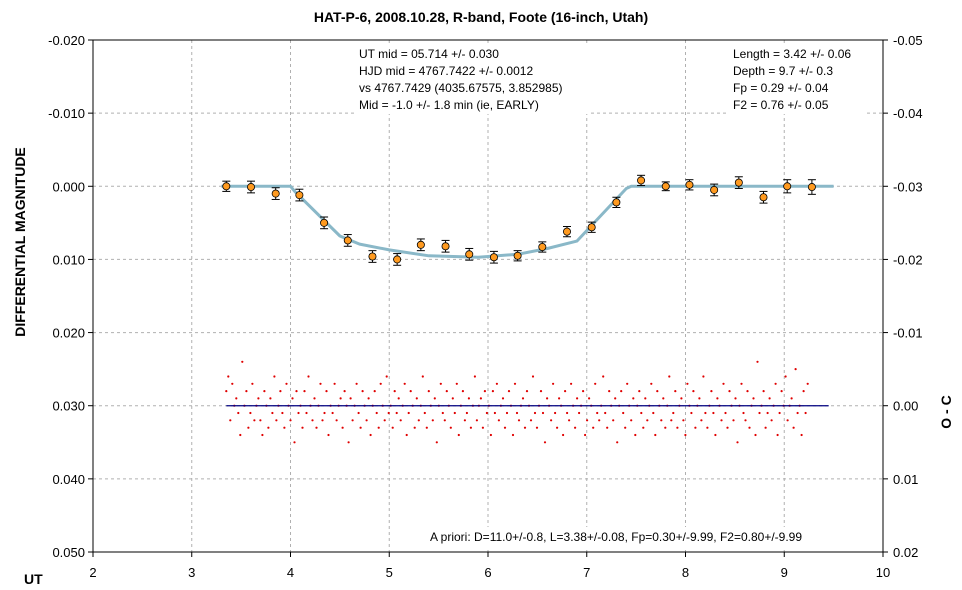  Describe the element at coordinates (66, 113) in the screenshot. I see `y-tick-label: -0.010` at that location.